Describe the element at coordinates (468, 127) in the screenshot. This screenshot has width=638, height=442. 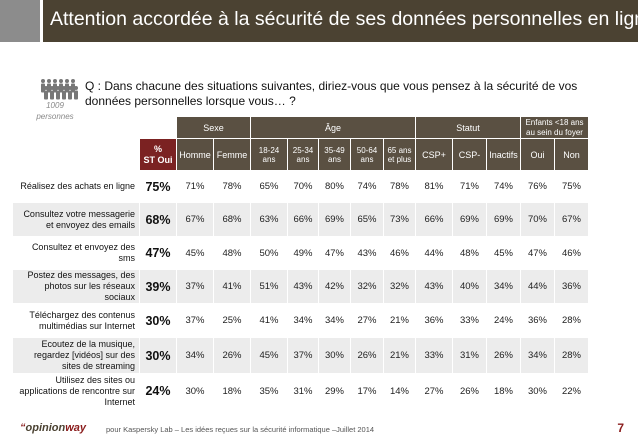
I see `group-header-statut: Statut` at that location.